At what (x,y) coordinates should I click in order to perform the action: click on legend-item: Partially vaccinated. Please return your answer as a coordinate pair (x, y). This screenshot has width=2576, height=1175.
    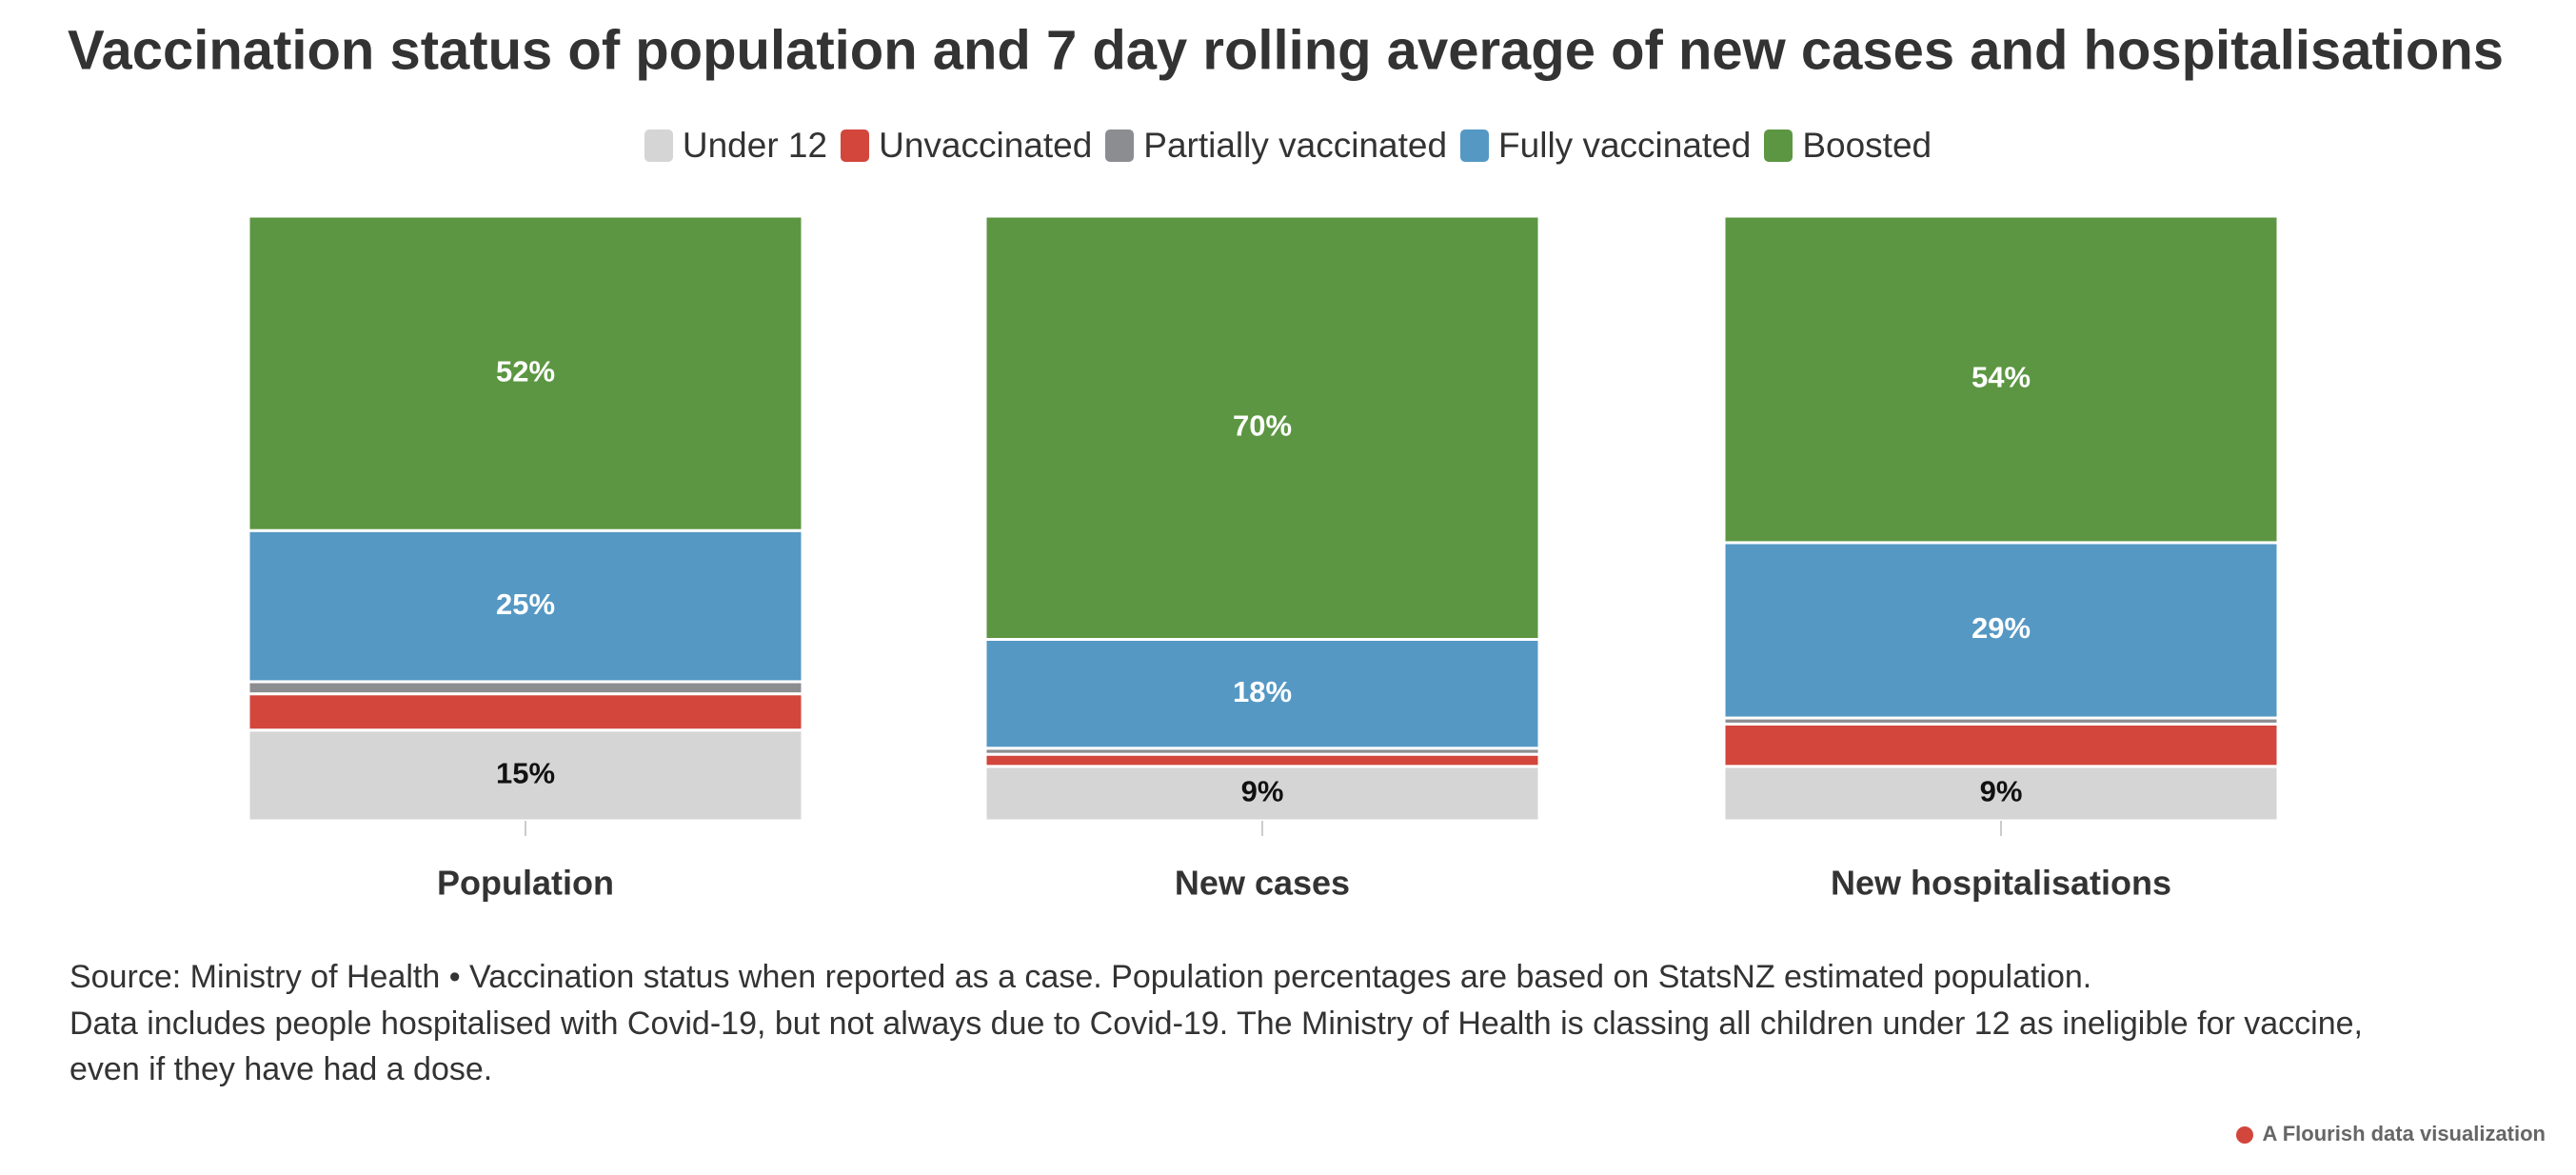
    Looking at the image, I should click on (1276, 146).